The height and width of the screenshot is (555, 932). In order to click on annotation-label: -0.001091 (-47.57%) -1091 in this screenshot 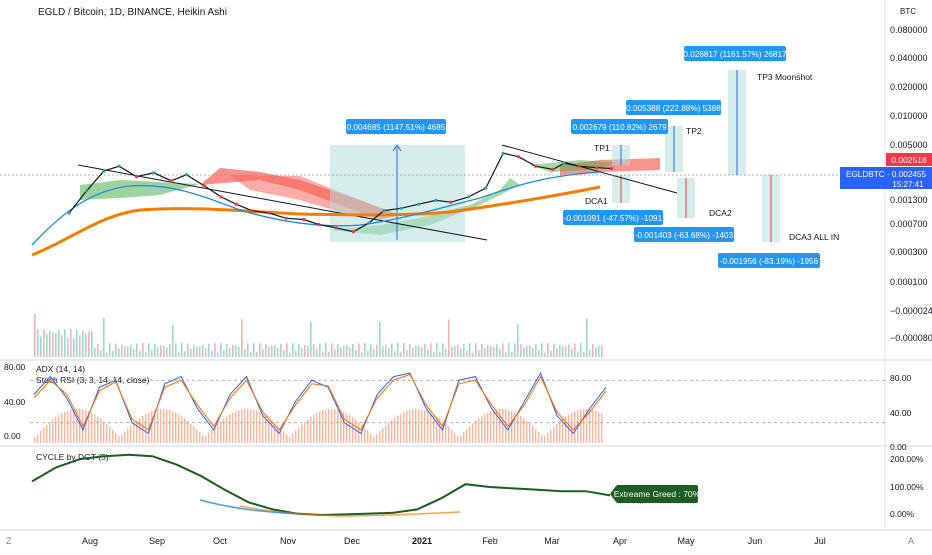, I will do `click(613, 218)`.